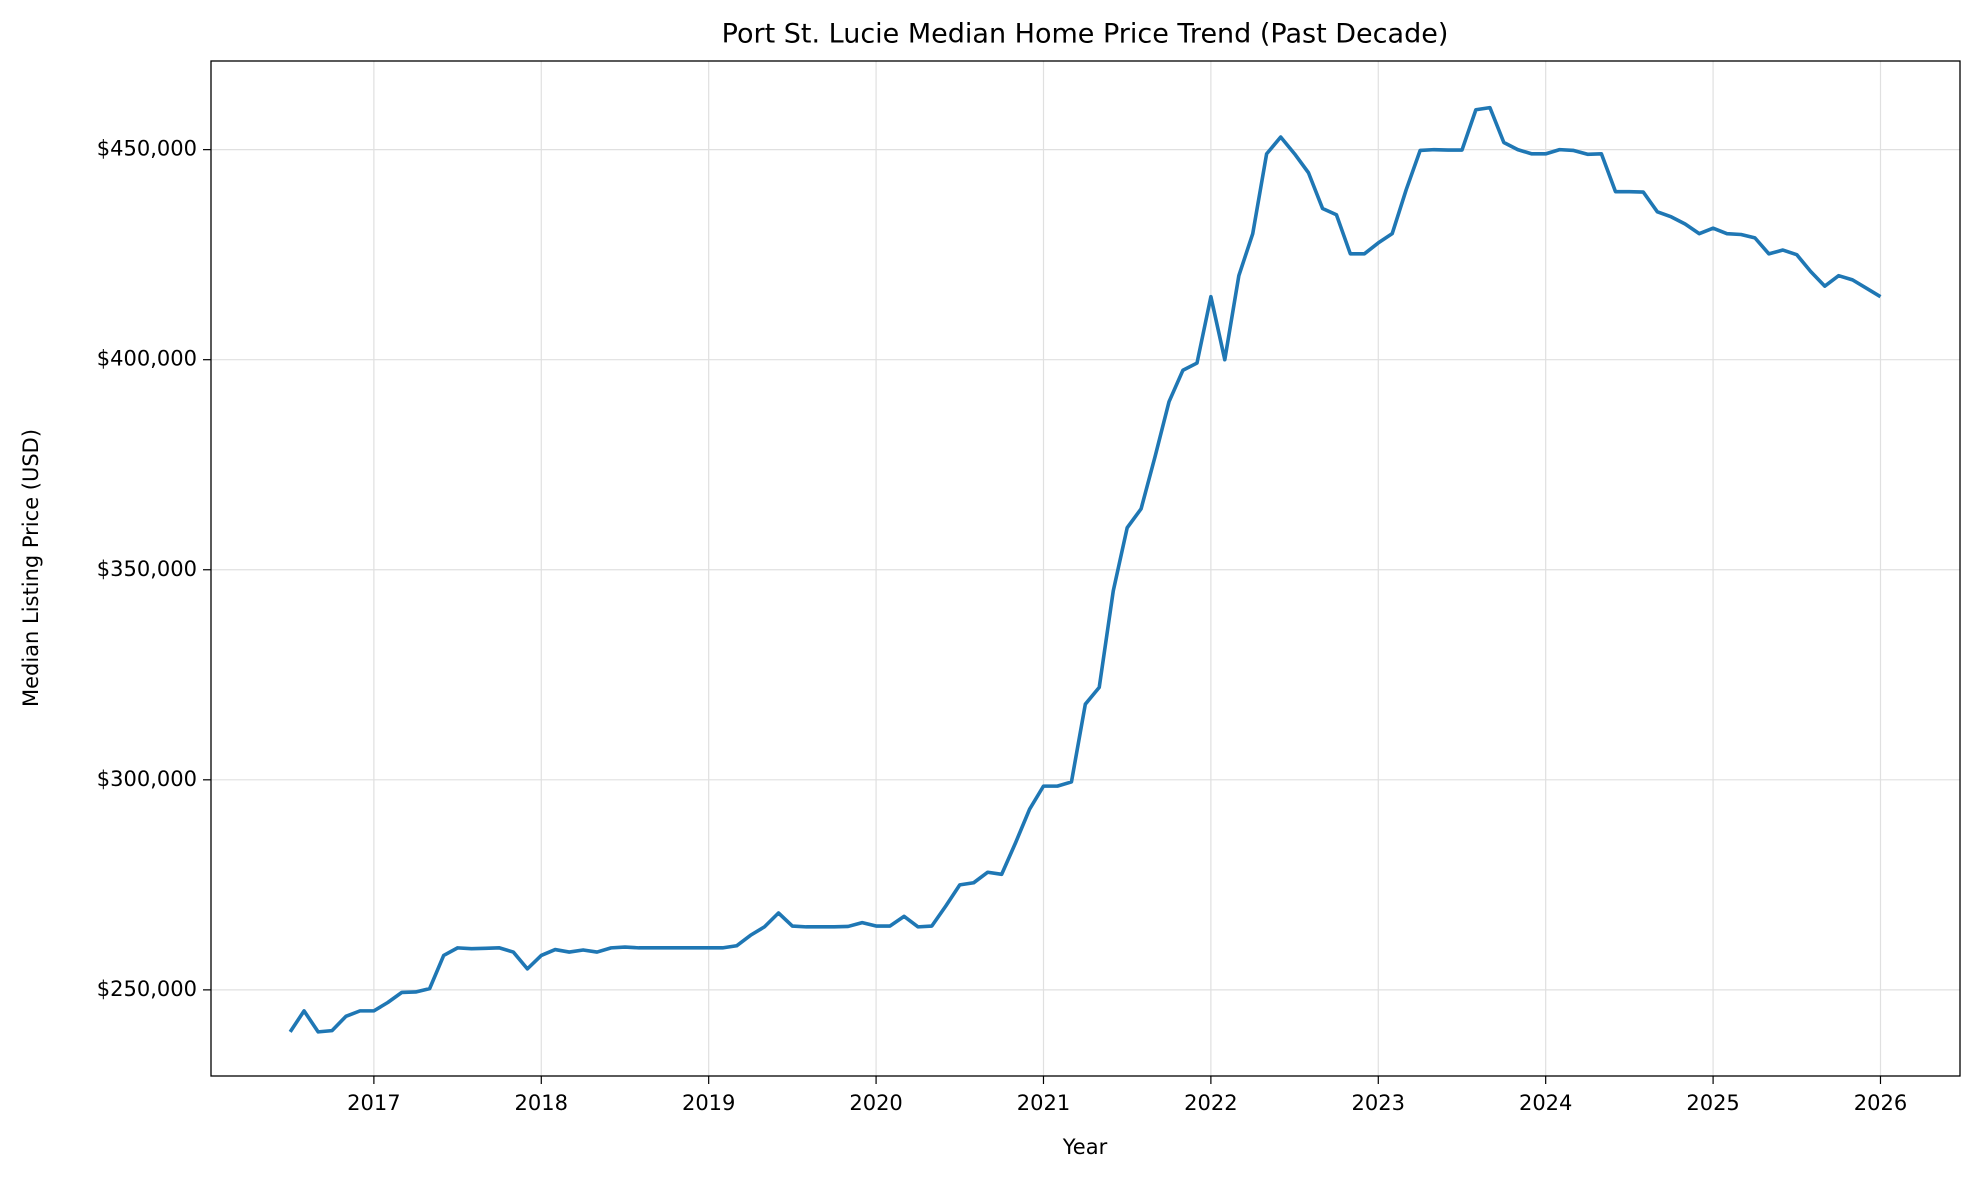  Describe the element at coordinates (147, 779) in the screenshot. I see `y-tick-label: $300,000` at that location.